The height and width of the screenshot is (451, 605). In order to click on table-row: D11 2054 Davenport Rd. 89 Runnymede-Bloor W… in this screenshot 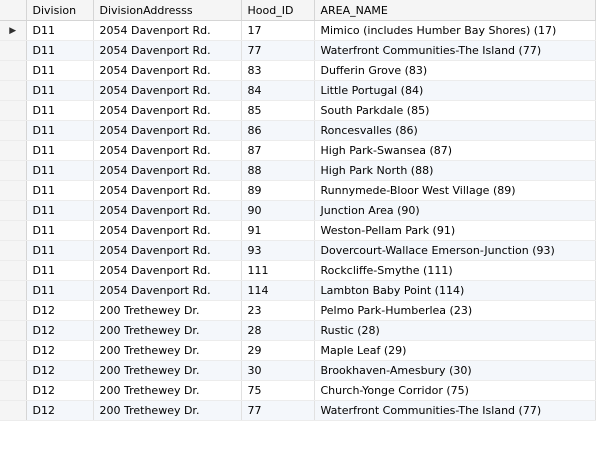, I will do `click(298, 190)`.